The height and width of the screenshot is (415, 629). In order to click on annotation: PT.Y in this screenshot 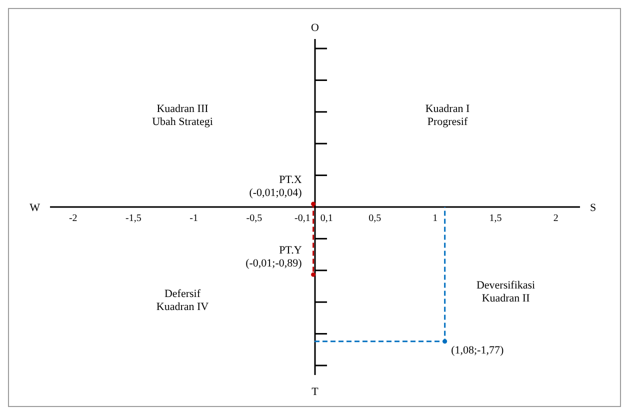, I will do `click(290, 250)`.